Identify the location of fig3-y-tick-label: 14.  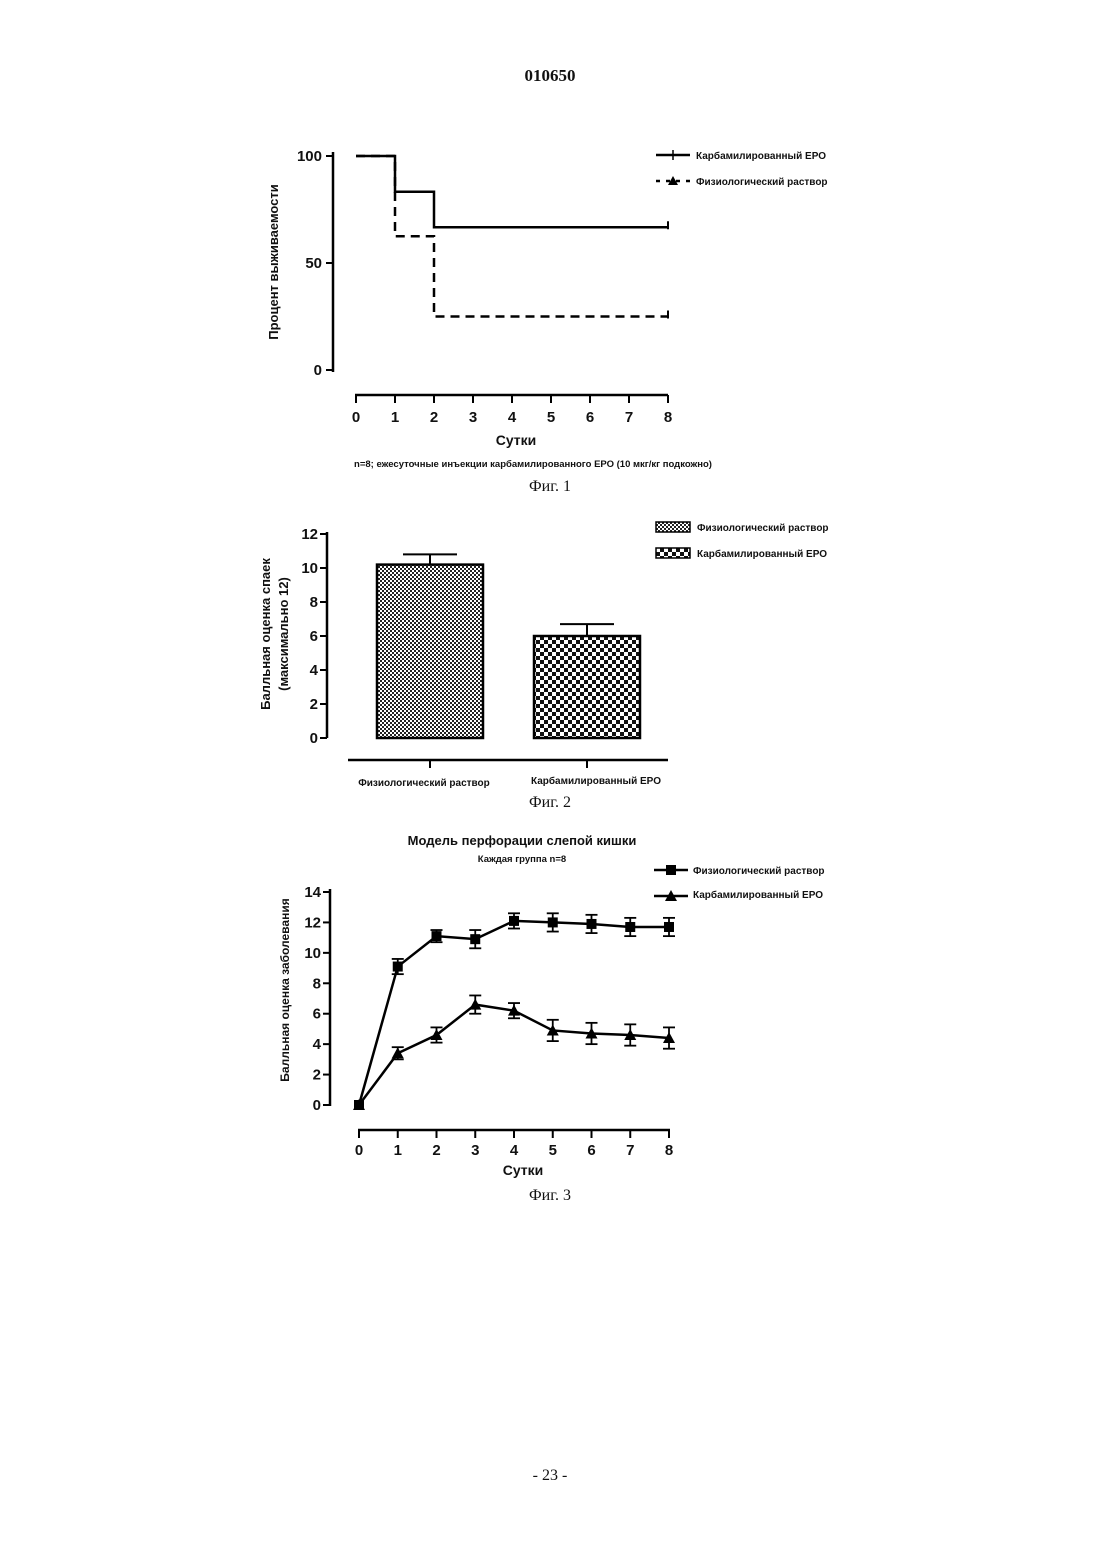
(312, 892).